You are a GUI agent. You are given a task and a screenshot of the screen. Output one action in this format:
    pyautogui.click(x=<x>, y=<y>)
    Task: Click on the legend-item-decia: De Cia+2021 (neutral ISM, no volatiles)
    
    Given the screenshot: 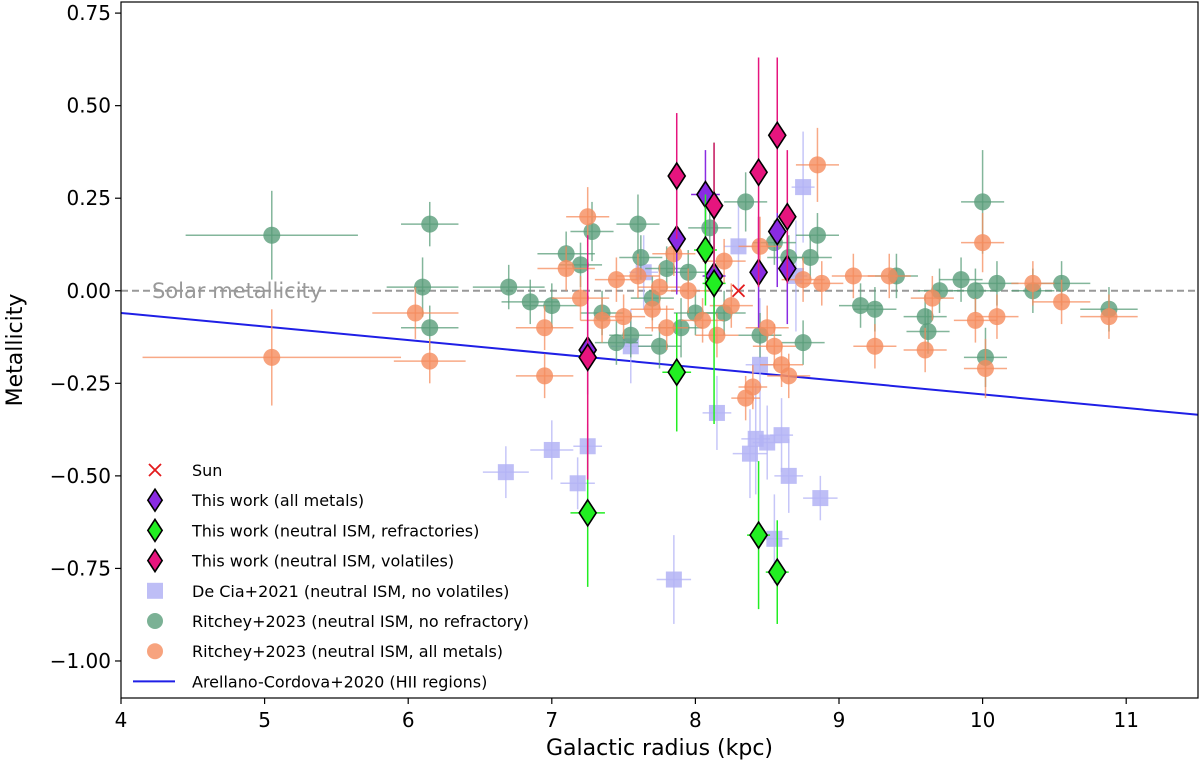 What is the action you would take?
    pyautogui.click(x=328, y=591)
    